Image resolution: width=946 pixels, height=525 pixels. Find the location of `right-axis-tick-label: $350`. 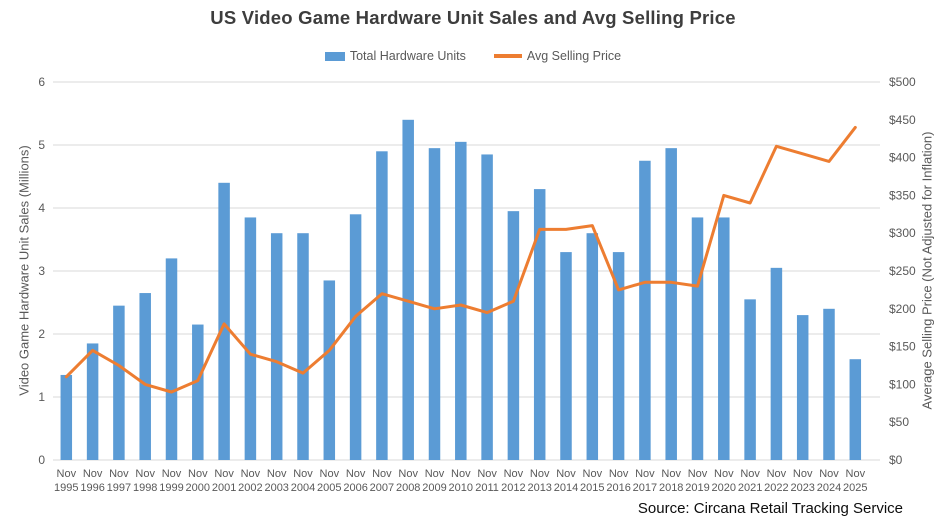

right-axis-tick-label: $350 is located at coordinates (902, 195).